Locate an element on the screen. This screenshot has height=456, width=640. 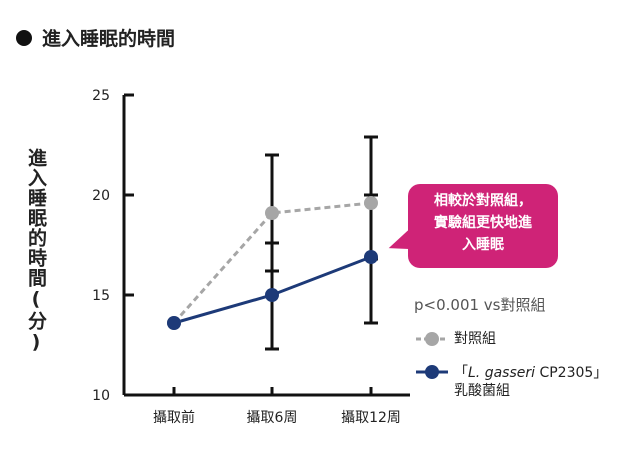
bullet-dot-icon is located at coordinates (24, 37).